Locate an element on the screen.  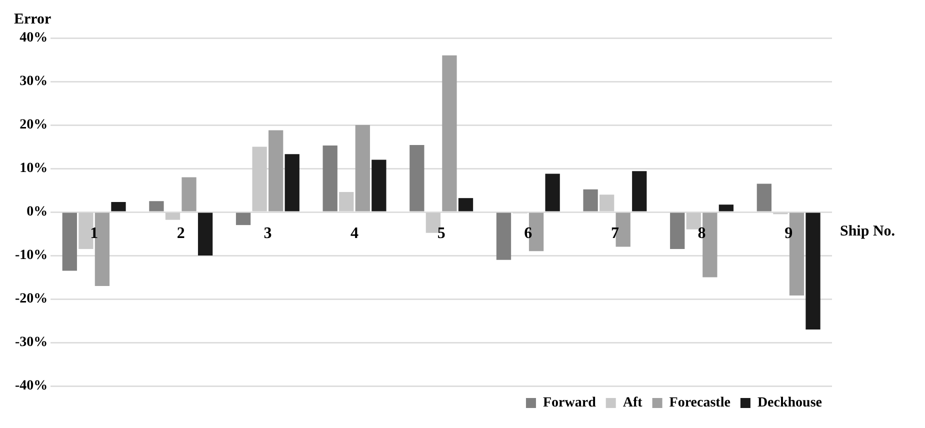
legend-label: Aft is located at coordinates (632, 403).